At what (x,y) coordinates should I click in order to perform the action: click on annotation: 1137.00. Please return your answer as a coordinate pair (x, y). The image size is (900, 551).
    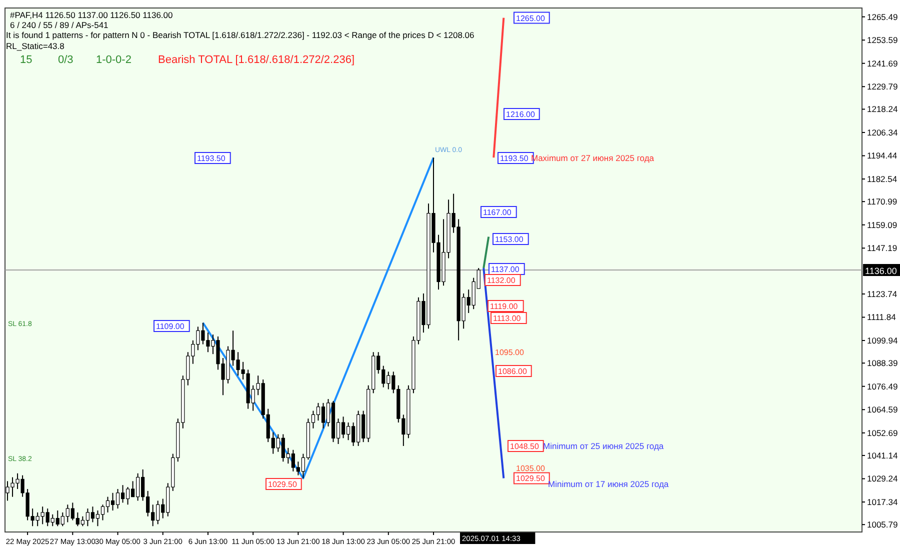
    Looking at the image, I should click on (505, 269).